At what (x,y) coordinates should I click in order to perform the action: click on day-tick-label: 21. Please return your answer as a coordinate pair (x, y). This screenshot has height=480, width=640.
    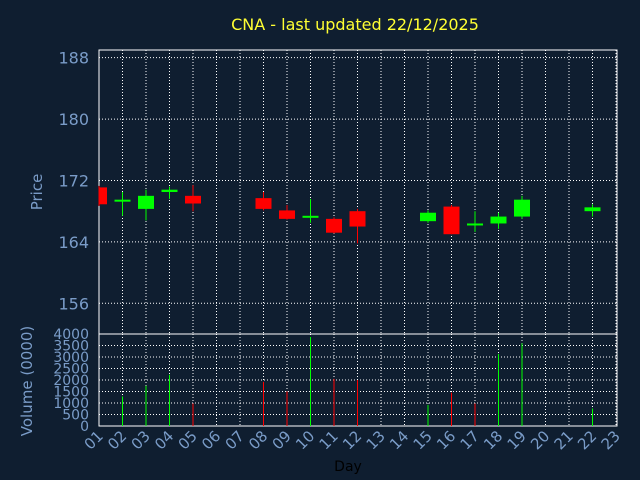
    Looking at the image, I should click on (564, 440).